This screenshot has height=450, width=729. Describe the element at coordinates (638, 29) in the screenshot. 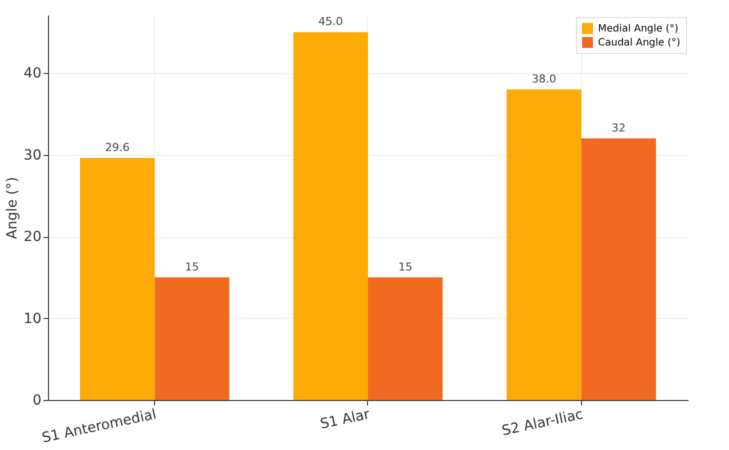

I see `legend-label: Medial Angle (°)` at that location.